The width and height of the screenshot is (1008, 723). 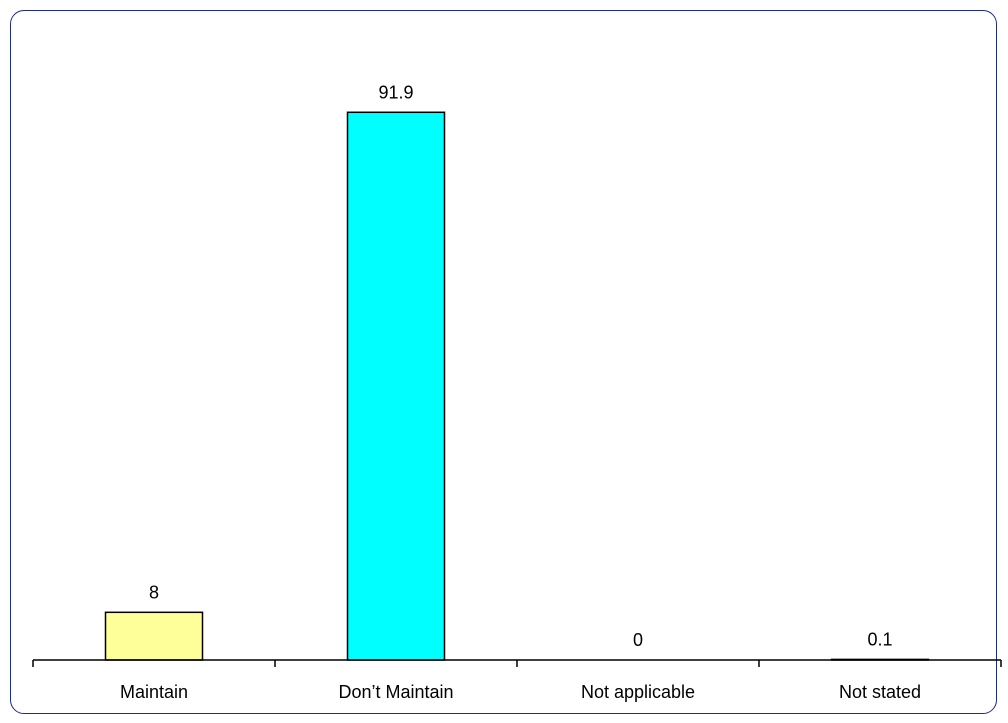 I want to click on bar-value-label: 91.9, so click(x=395, y=92).